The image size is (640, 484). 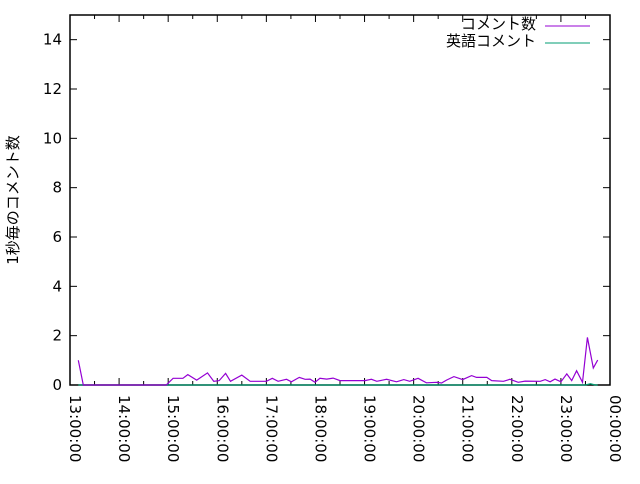 I want to click on x-tick-label: 18:00:00, so click(x=320, y=428).